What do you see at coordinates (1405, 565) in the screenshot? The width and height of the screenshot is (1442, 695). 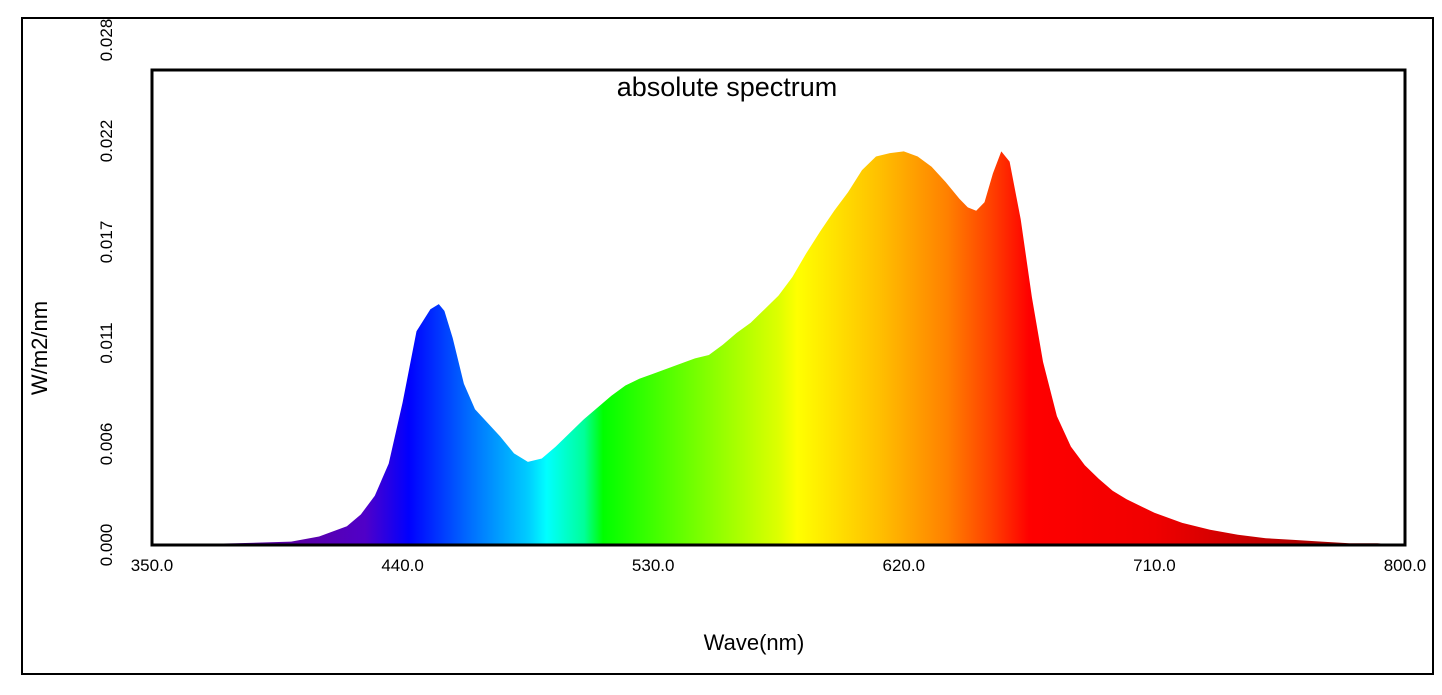 I see `x-tick-label: 800.0` at bounding box center [1405, 565].